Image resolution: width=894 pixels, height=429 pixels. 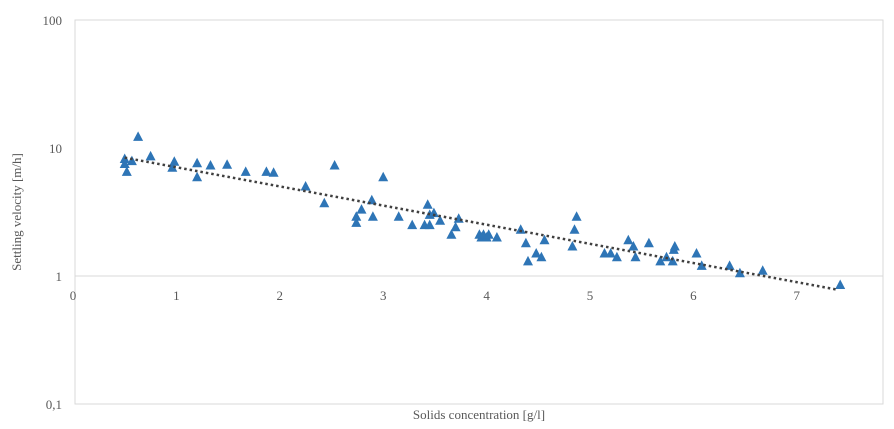 What do you see at coordinates (479, 414) in the screenshot?
I see `x-axis-label: Solids concentration [g/l]` at bounding box center [479, 414].